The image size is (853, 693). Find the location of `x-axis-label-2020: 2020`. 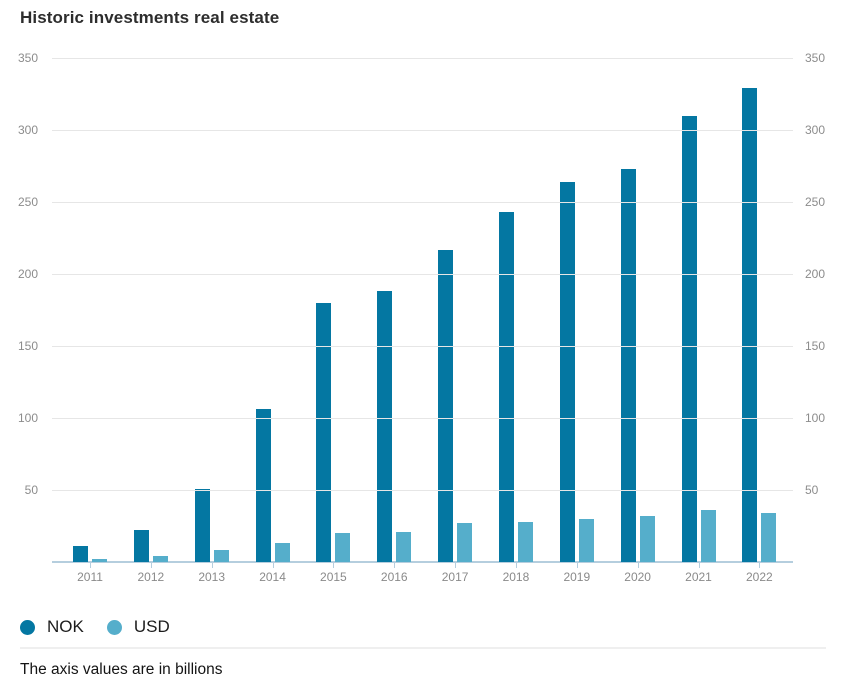

x-axis-label-2020: 2020 is located at coordinates (637, 577).